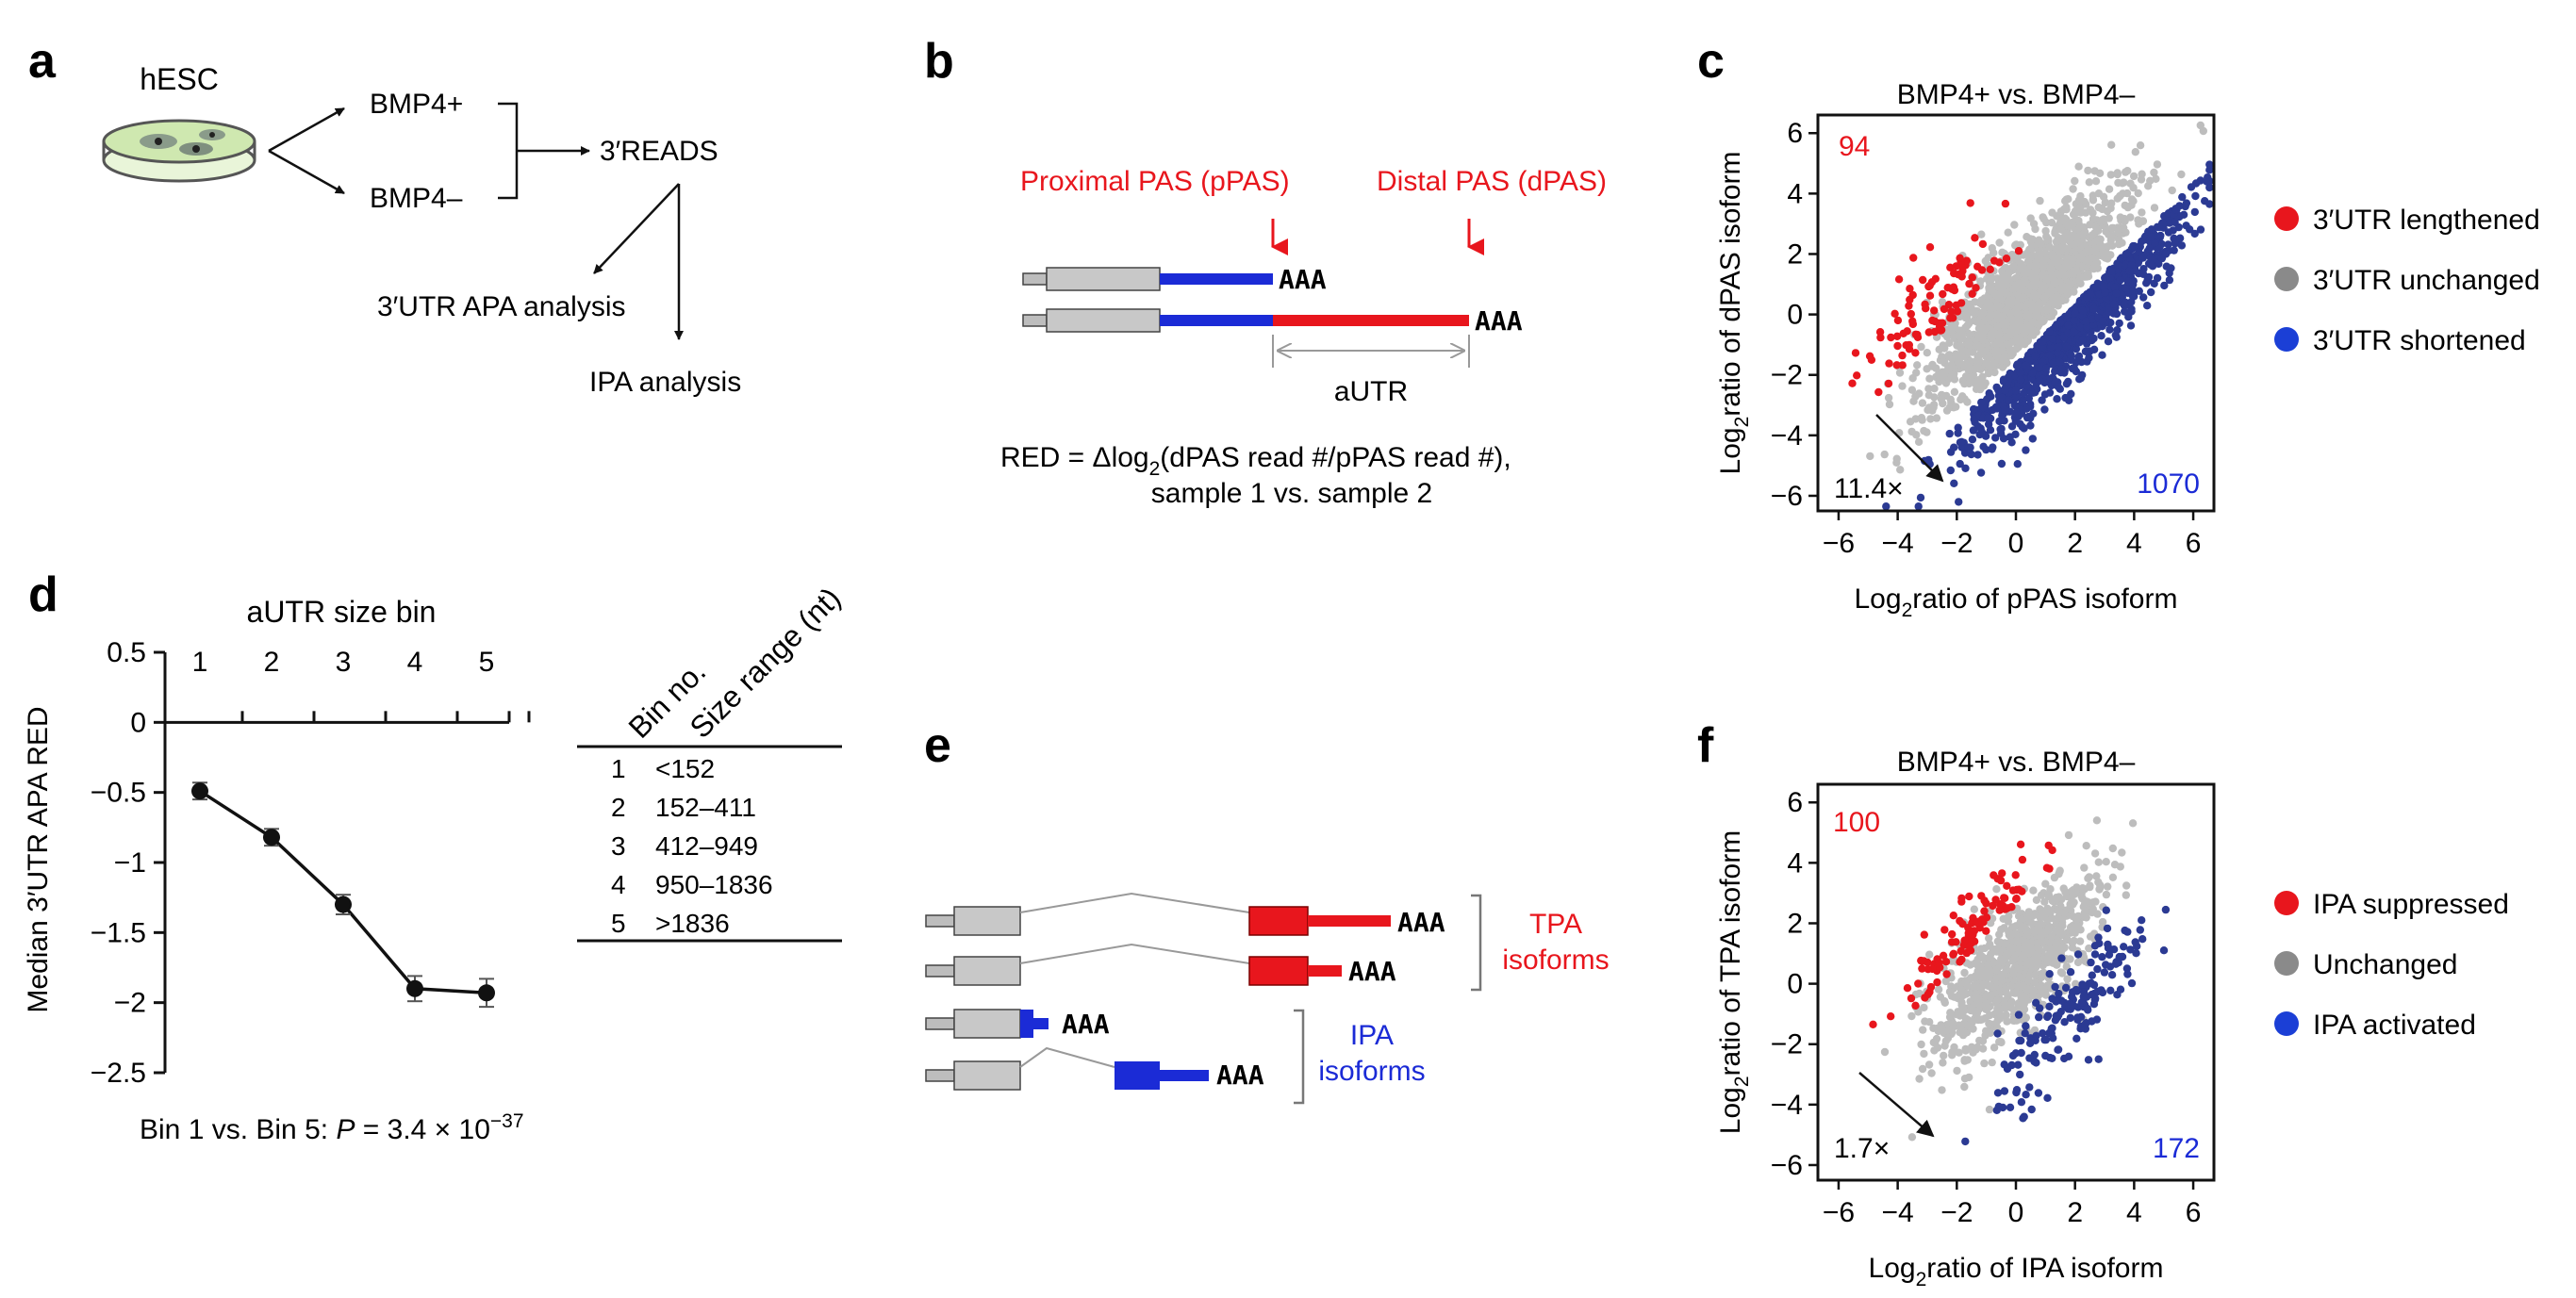 The image size is (2576, 1298). I want to click on x-tick-label: 2, so click(272, 663).